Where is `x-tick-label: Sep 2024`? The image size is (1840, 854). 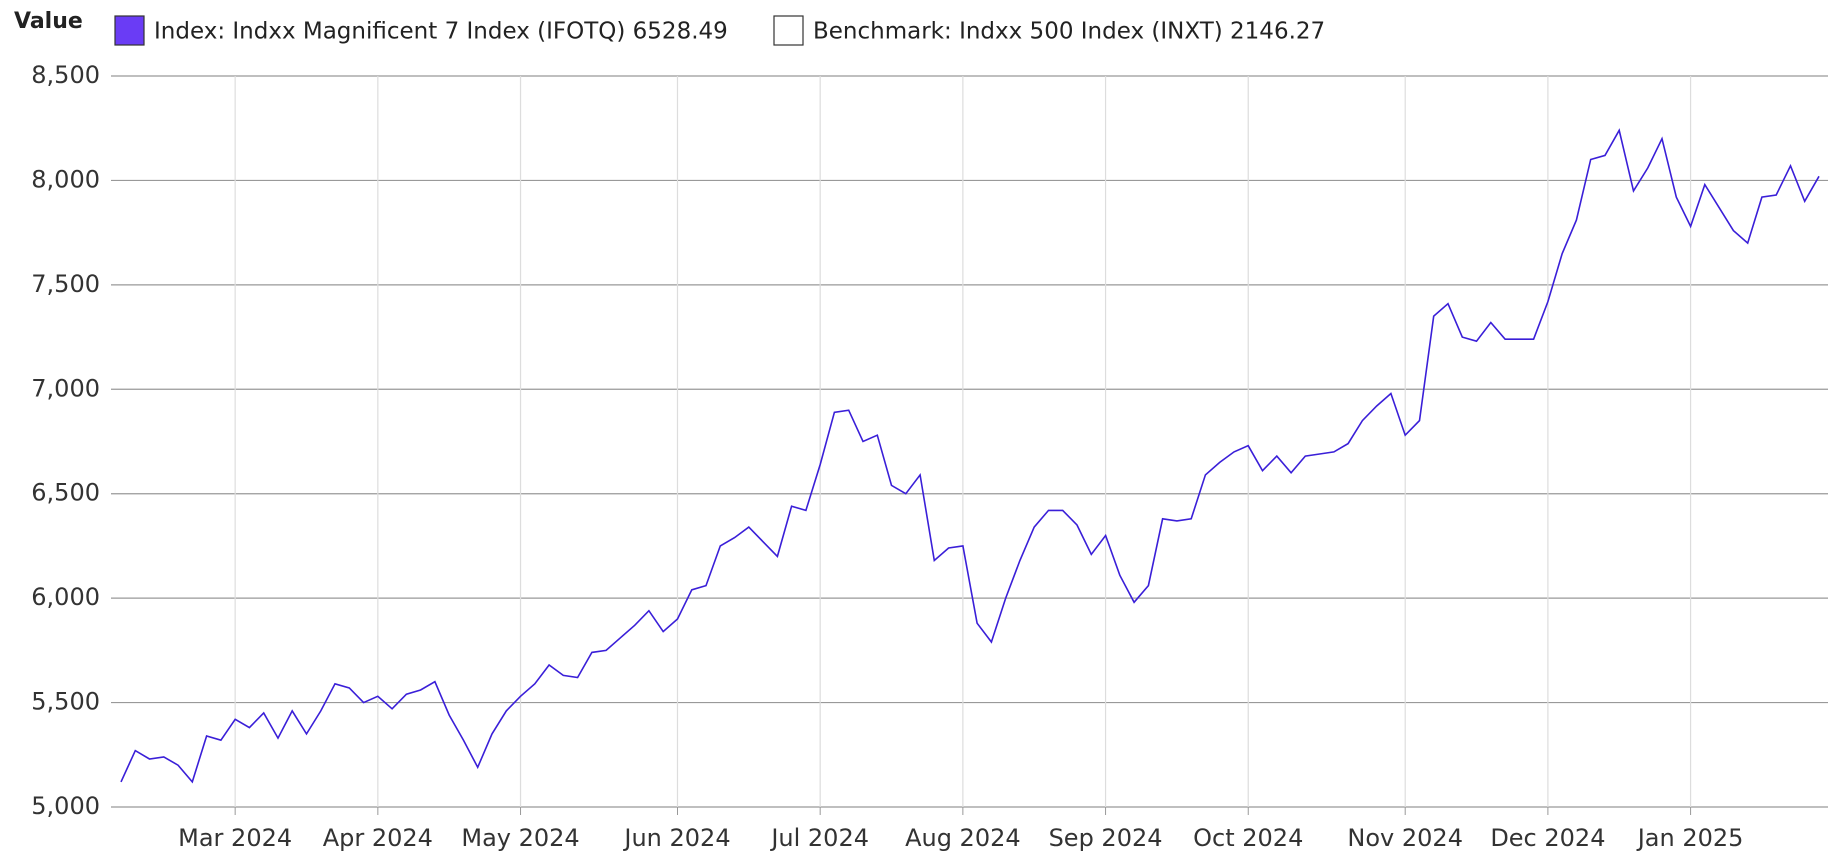
x-tick-label: Sep 2024 is located at coordinates (1106, 838).